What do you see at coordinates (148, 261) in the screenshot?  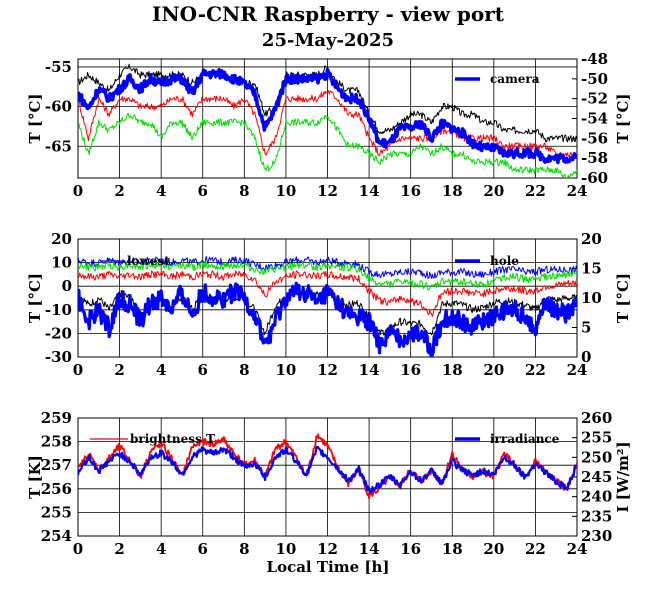 I see `legend-label: lowest` at bounding box center [148, 261].